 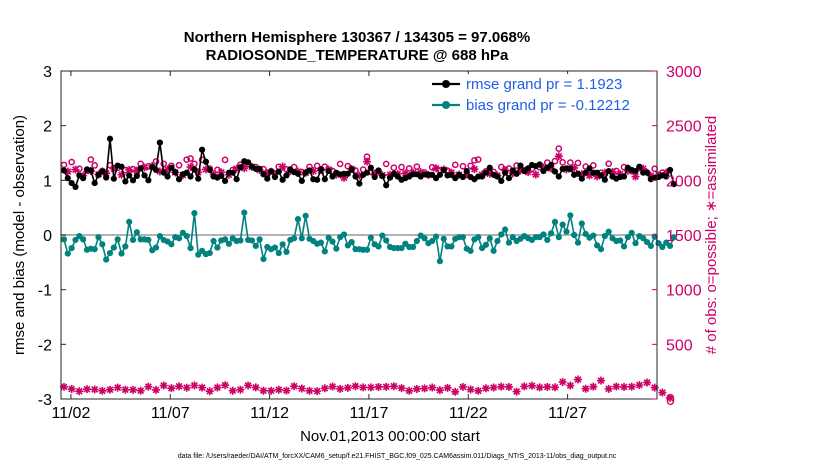 What do you see at coordinates (540, 95) in the screenshot?
I see `legend-box` at bounding box center [540, 95].